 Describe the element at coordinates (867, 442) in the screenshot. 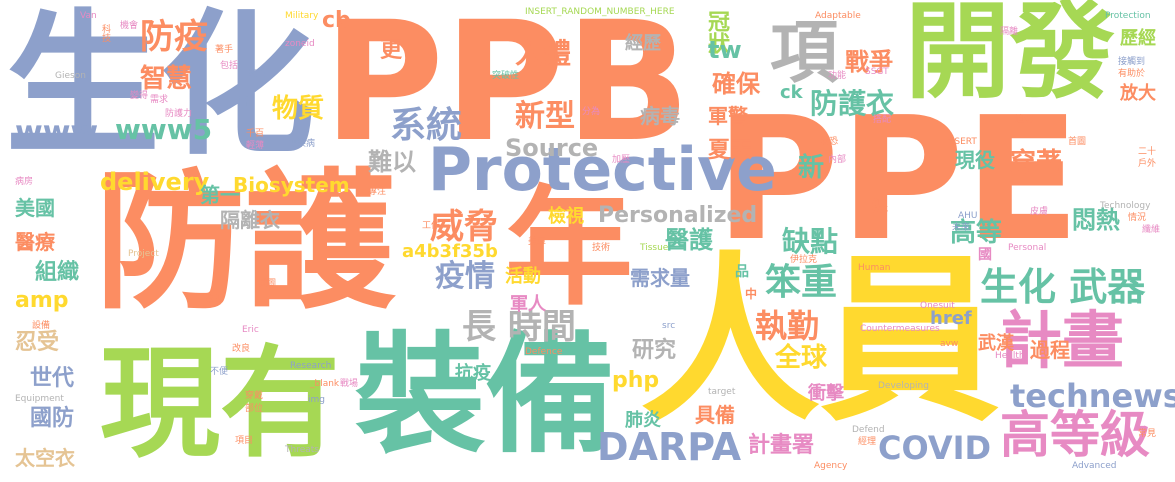

I see `cloud-word-jingli2: 經理` at that location.